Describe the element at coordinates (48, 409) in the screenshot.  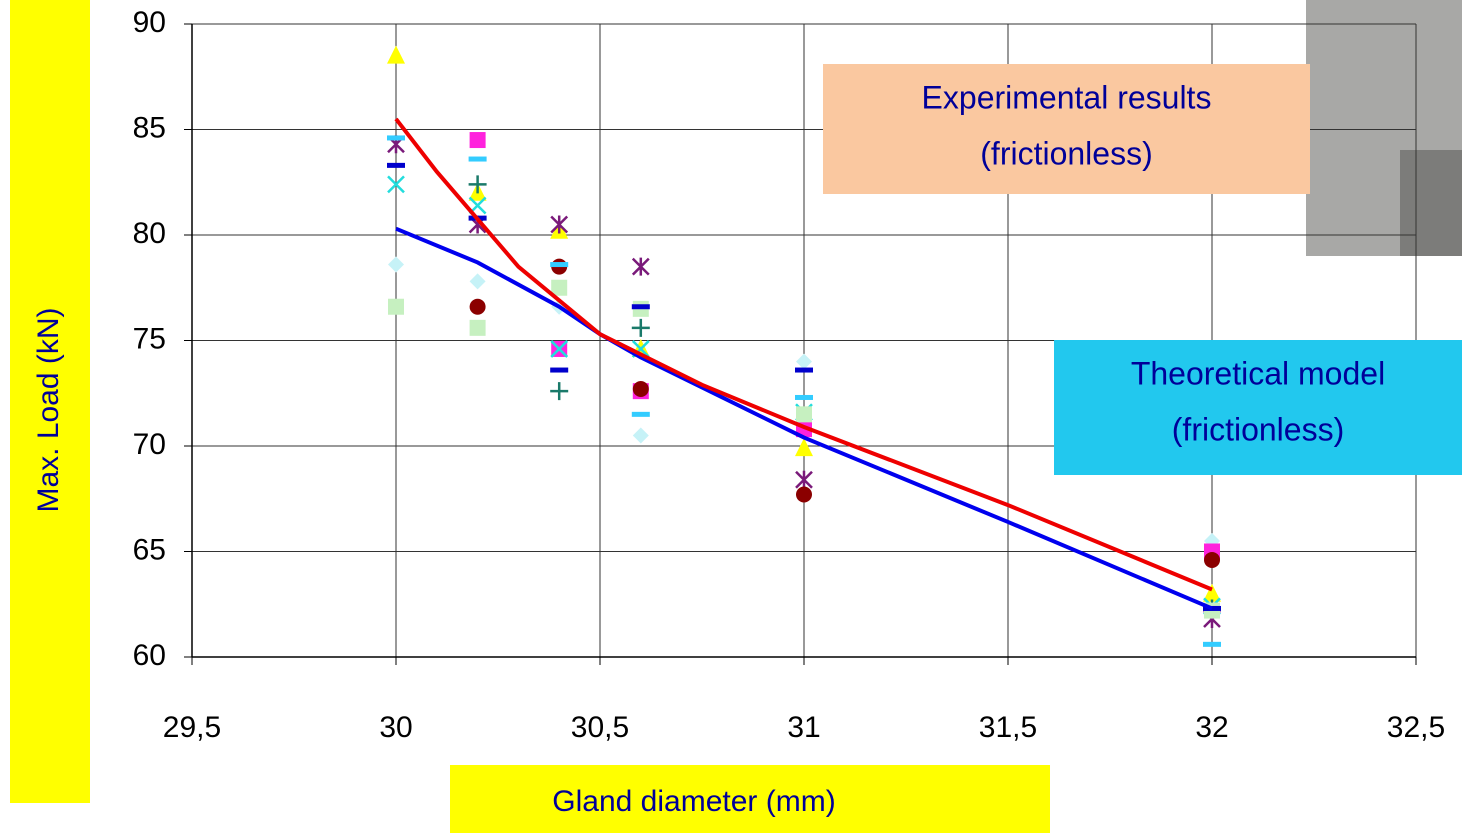
I see `y-axis-label: Max. Load (kN)` at that location.